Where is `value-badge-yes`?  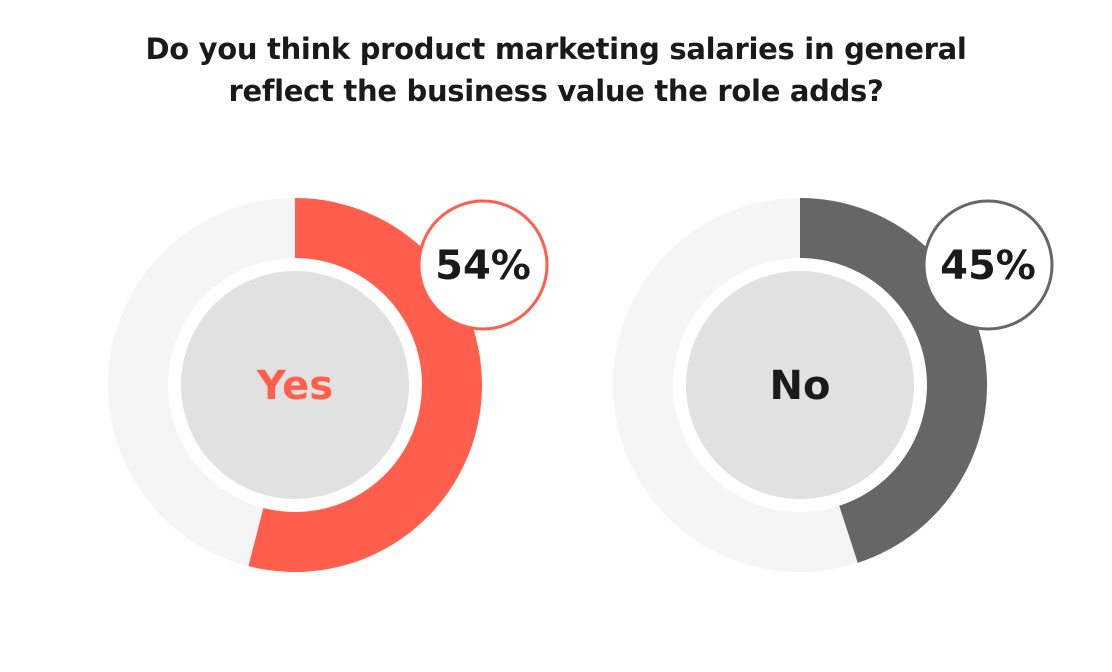 value-badge-yes is located at coordinates (483, 265).